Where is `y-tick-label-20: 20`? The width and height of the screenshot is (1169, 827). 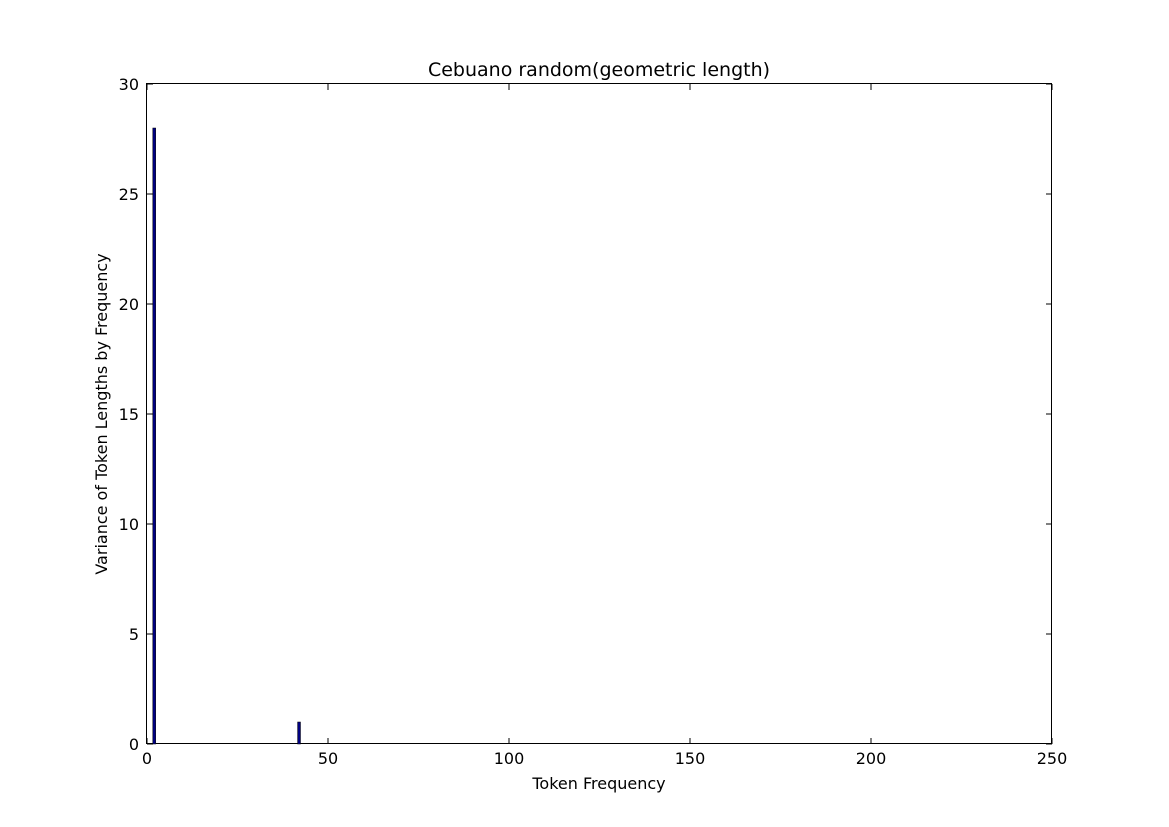 y-tick-label-20: 20 is located at coordinates (129, 304).